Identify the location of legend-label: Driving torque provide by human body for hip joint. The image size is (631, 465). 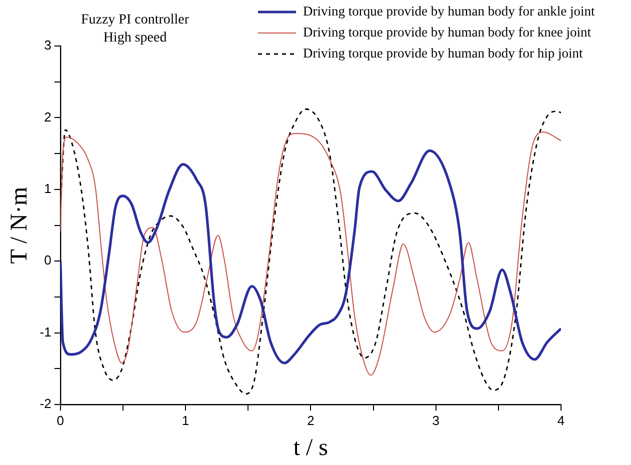
(443, 53).